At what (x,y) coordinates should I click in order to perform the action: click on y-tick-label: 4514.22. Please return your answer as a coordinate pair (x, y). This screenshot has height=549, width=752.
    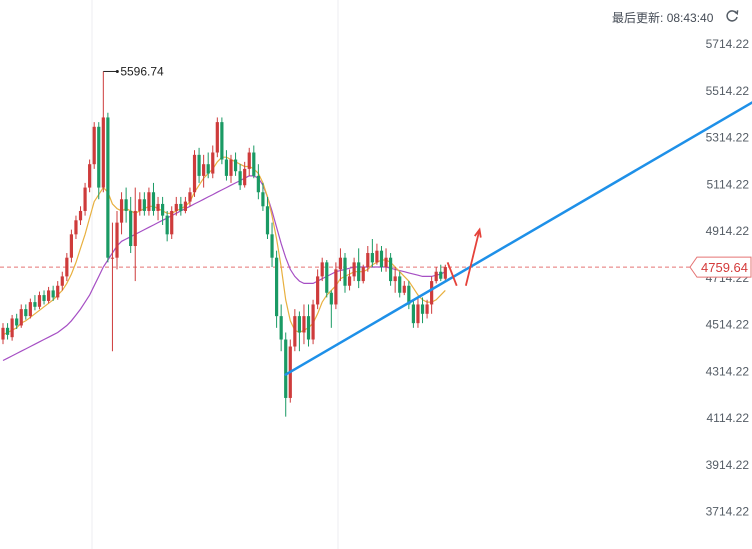
    Looking at the image, I should click on (728, 325).